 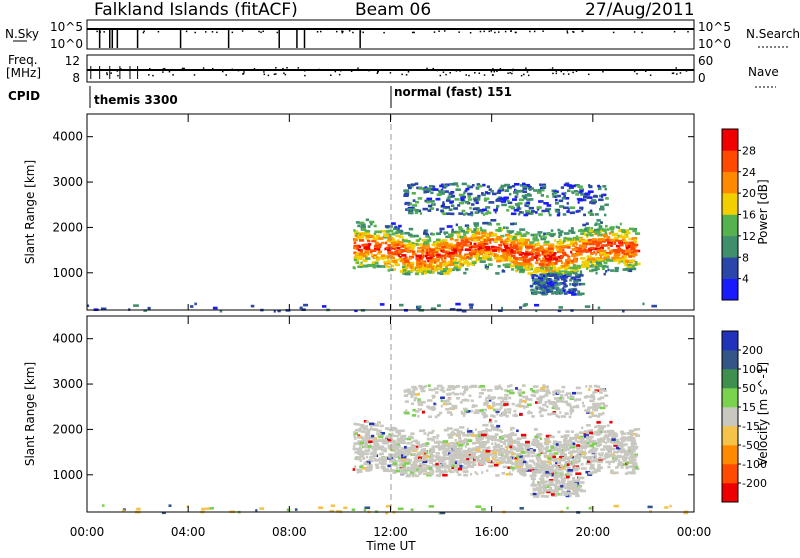 I want to click on nsearch-dot, so click(x=516, y=32).